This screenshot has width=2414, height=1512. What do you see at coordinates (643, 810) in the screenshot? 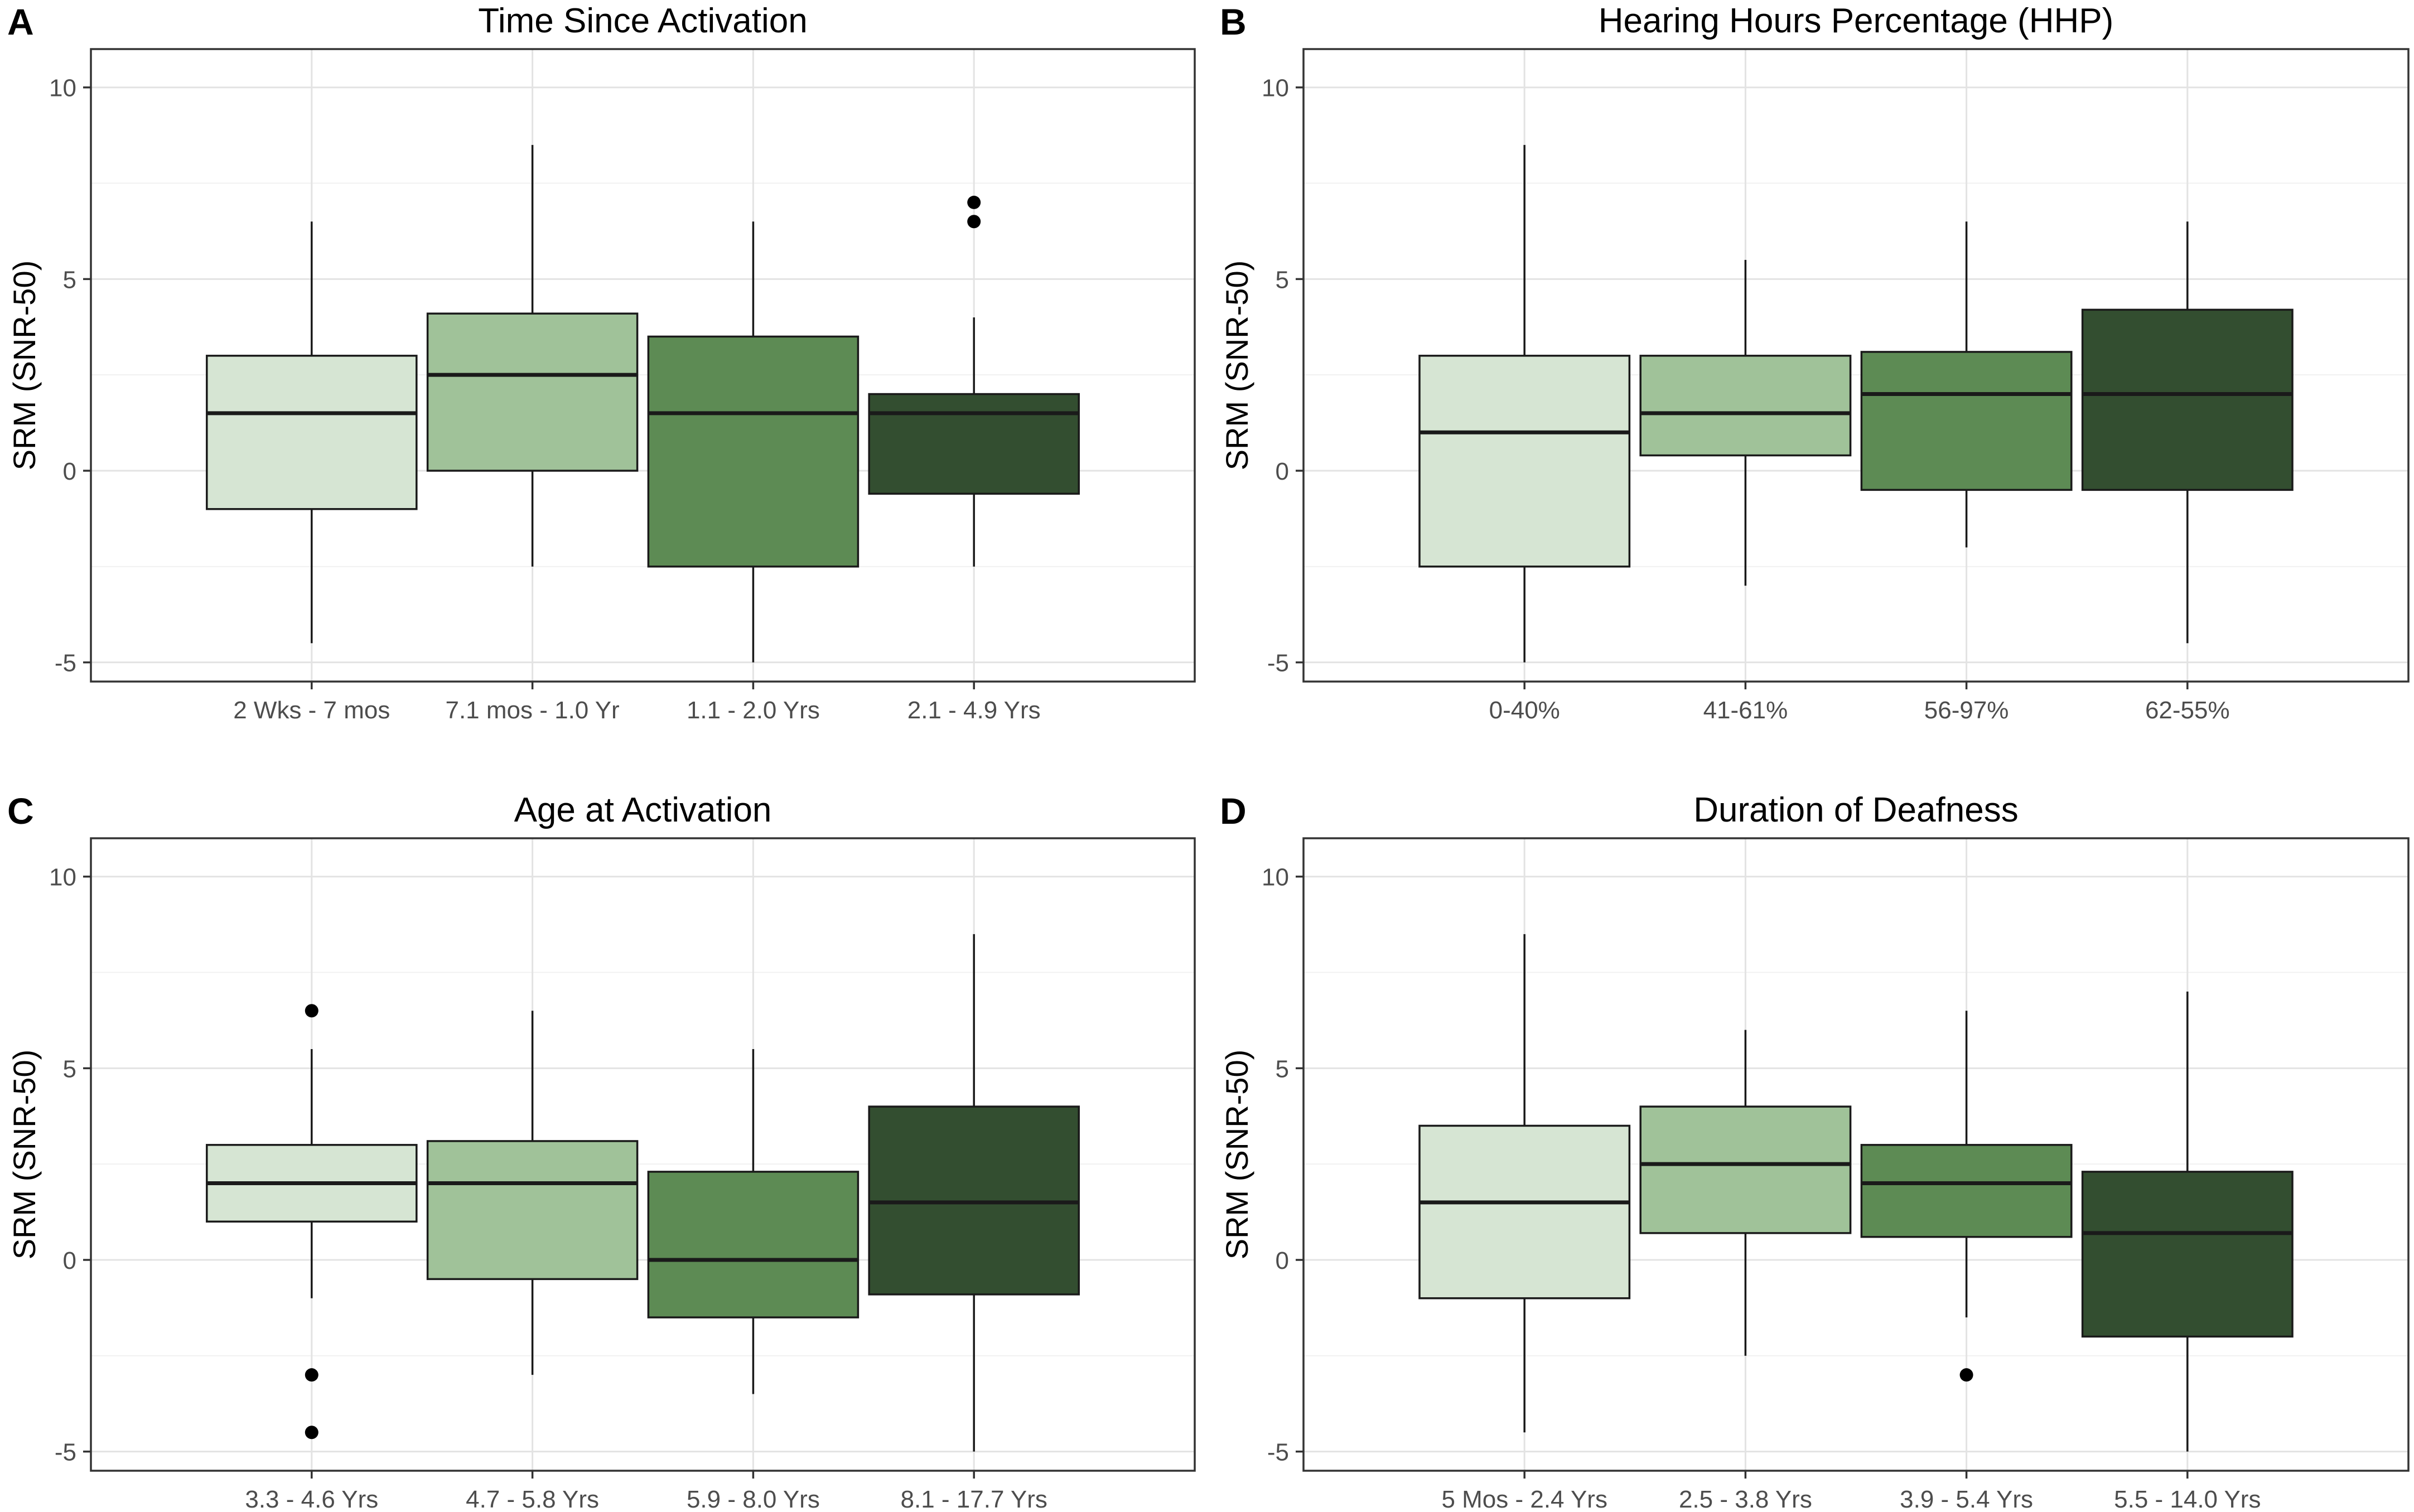
I see `chart-title: Age at Activation` at bounding box center [643, 810].